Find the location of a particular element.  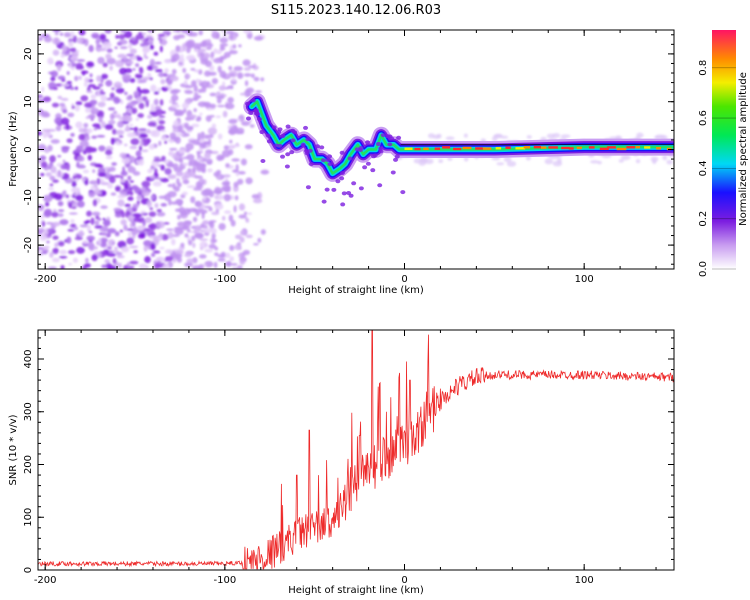

snr-xtick-label: -100 is located at coordinates (224, 580).